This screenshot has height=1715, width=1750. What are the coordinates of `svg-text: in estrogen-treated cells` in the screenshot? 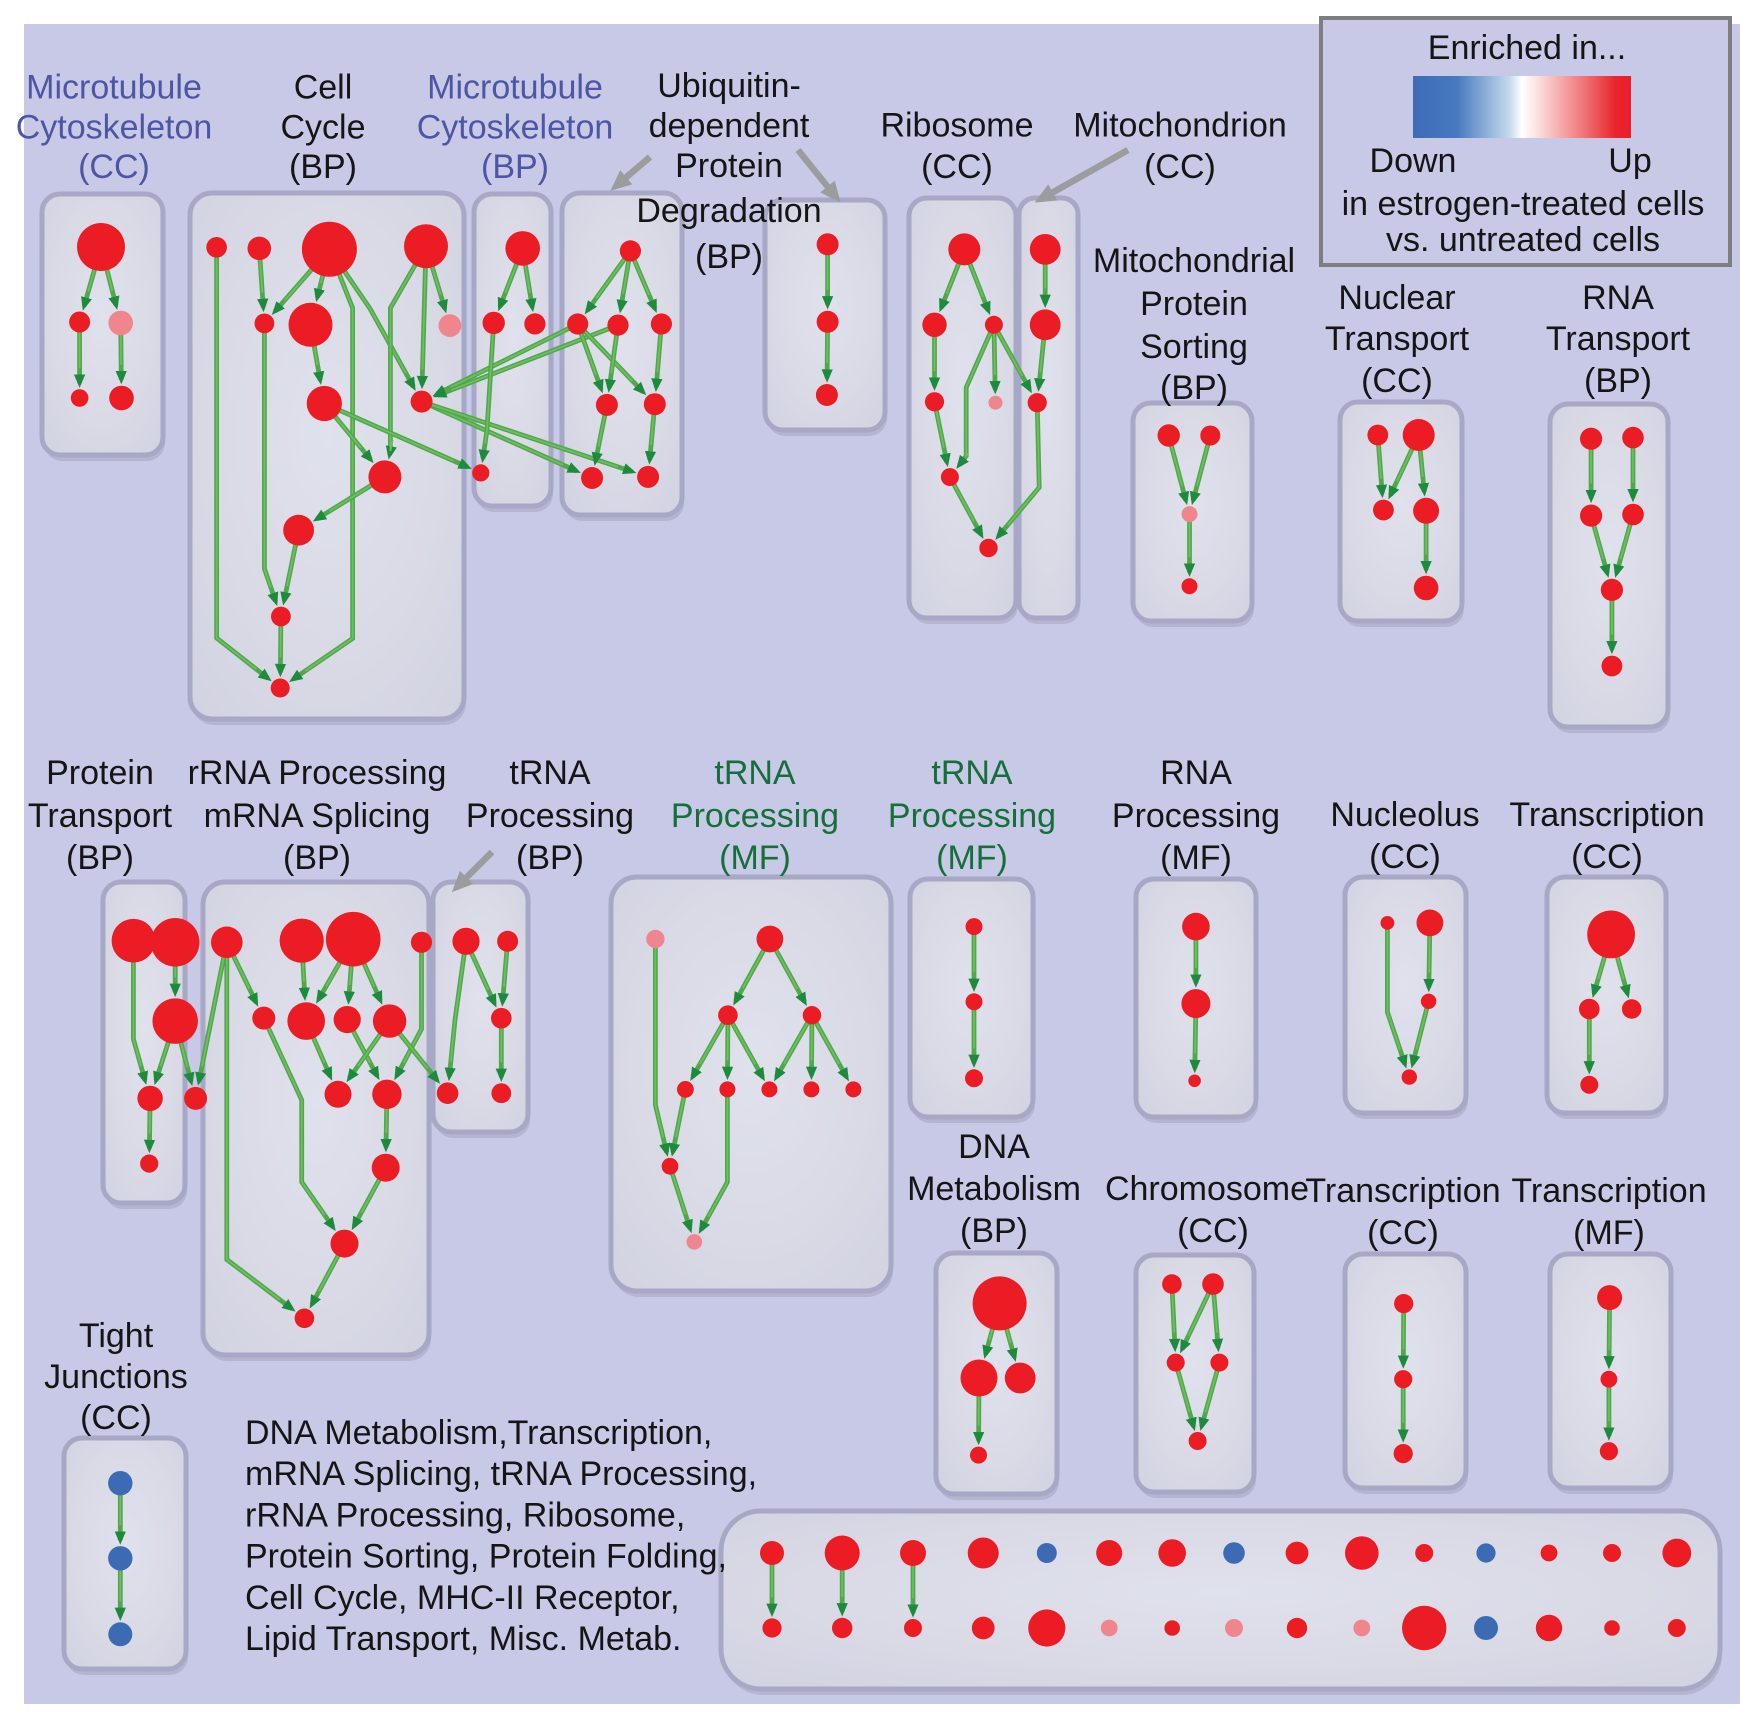 It's located at (1523, 204).